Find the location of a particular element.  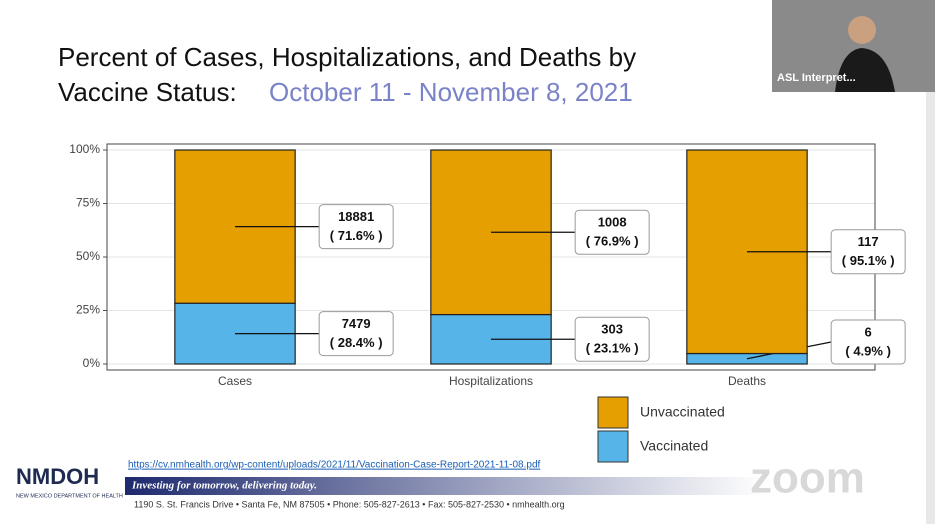

value-label: ( 28.4% ) is located at coordinates (356, 342).